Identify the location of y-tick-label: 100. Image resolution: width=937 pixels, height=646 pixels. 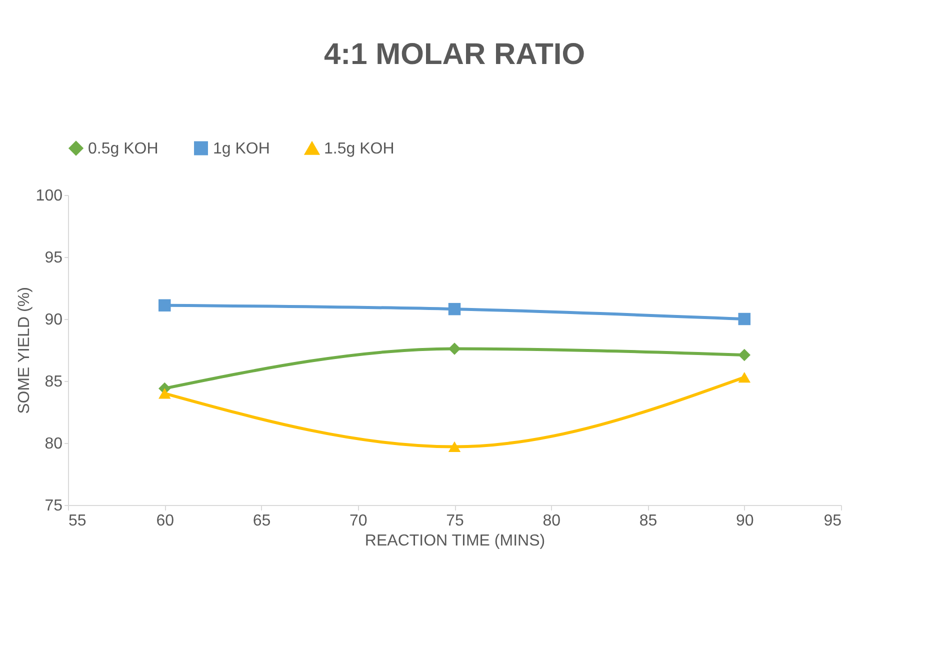
(49, 196).